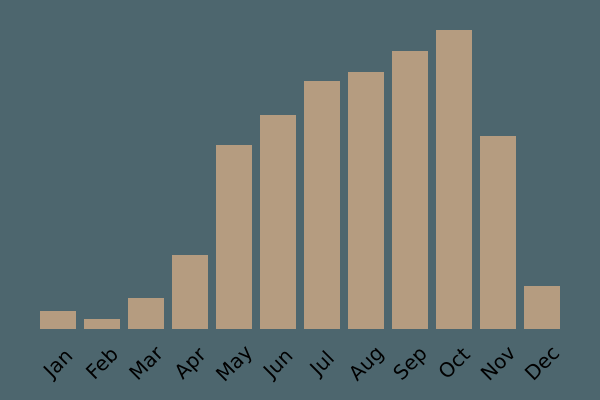  What do you see at coordinates (102, 363) in the screenshot?
I see `x-tick-label-feb: Feb` at bounding box center [102, 363].